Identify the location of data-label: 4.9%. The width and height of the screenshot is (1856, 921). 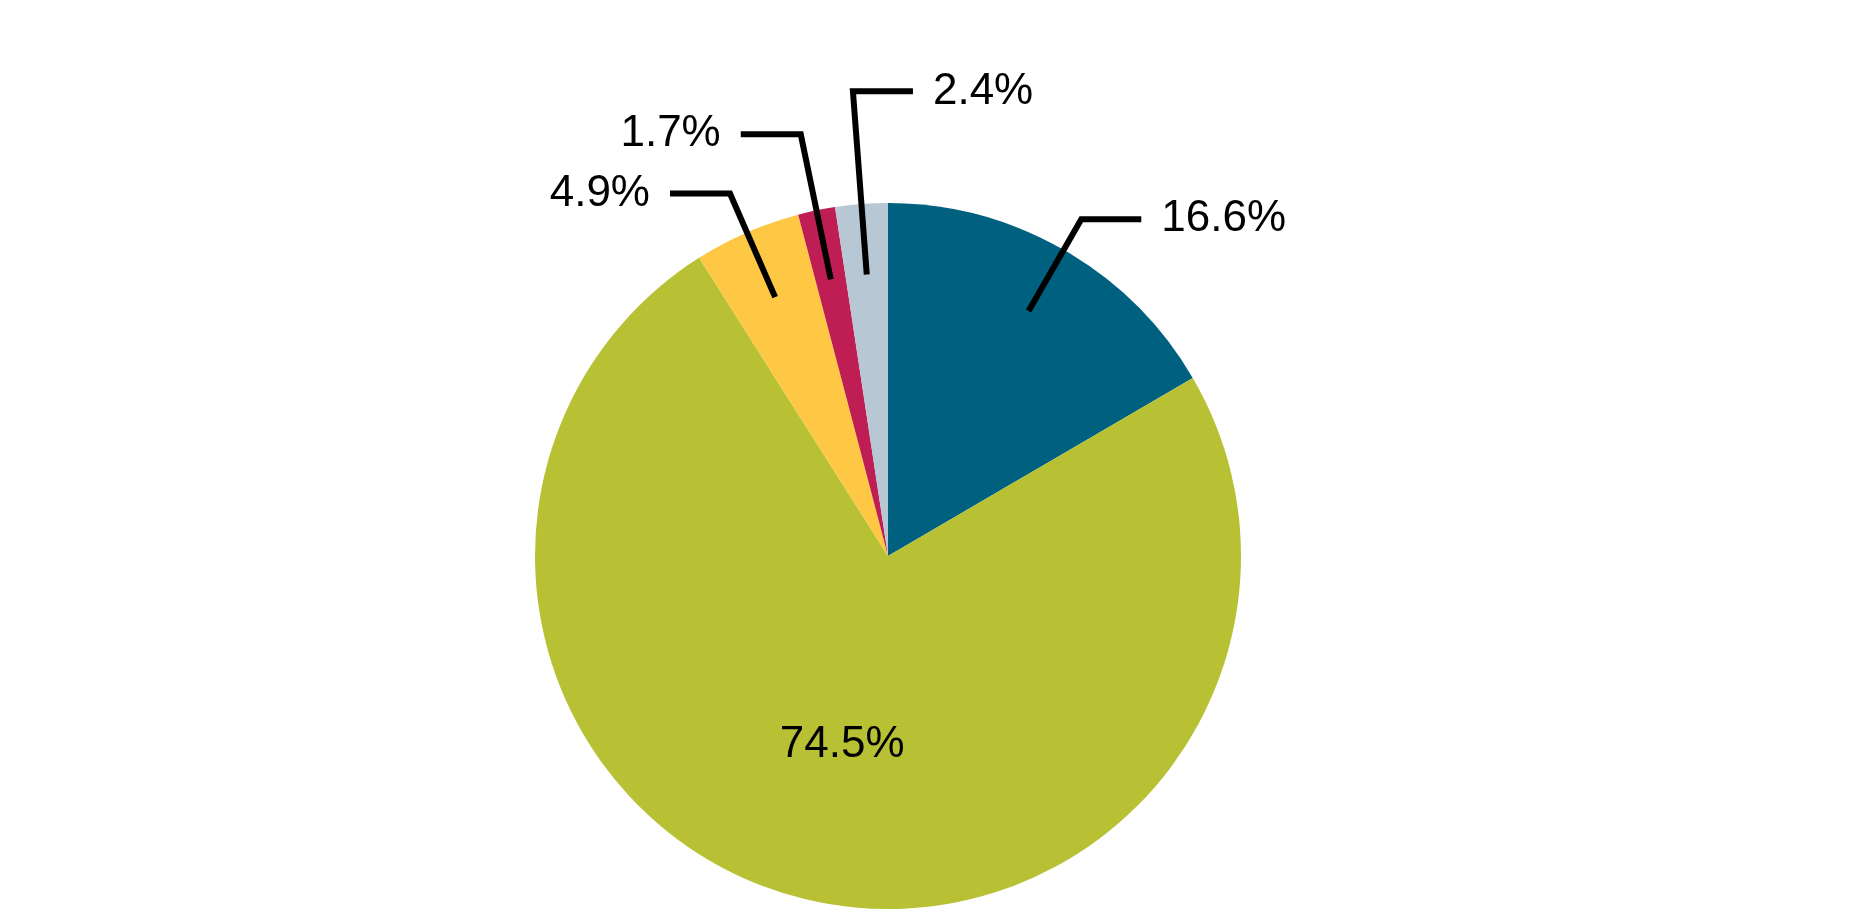
(599, 190).